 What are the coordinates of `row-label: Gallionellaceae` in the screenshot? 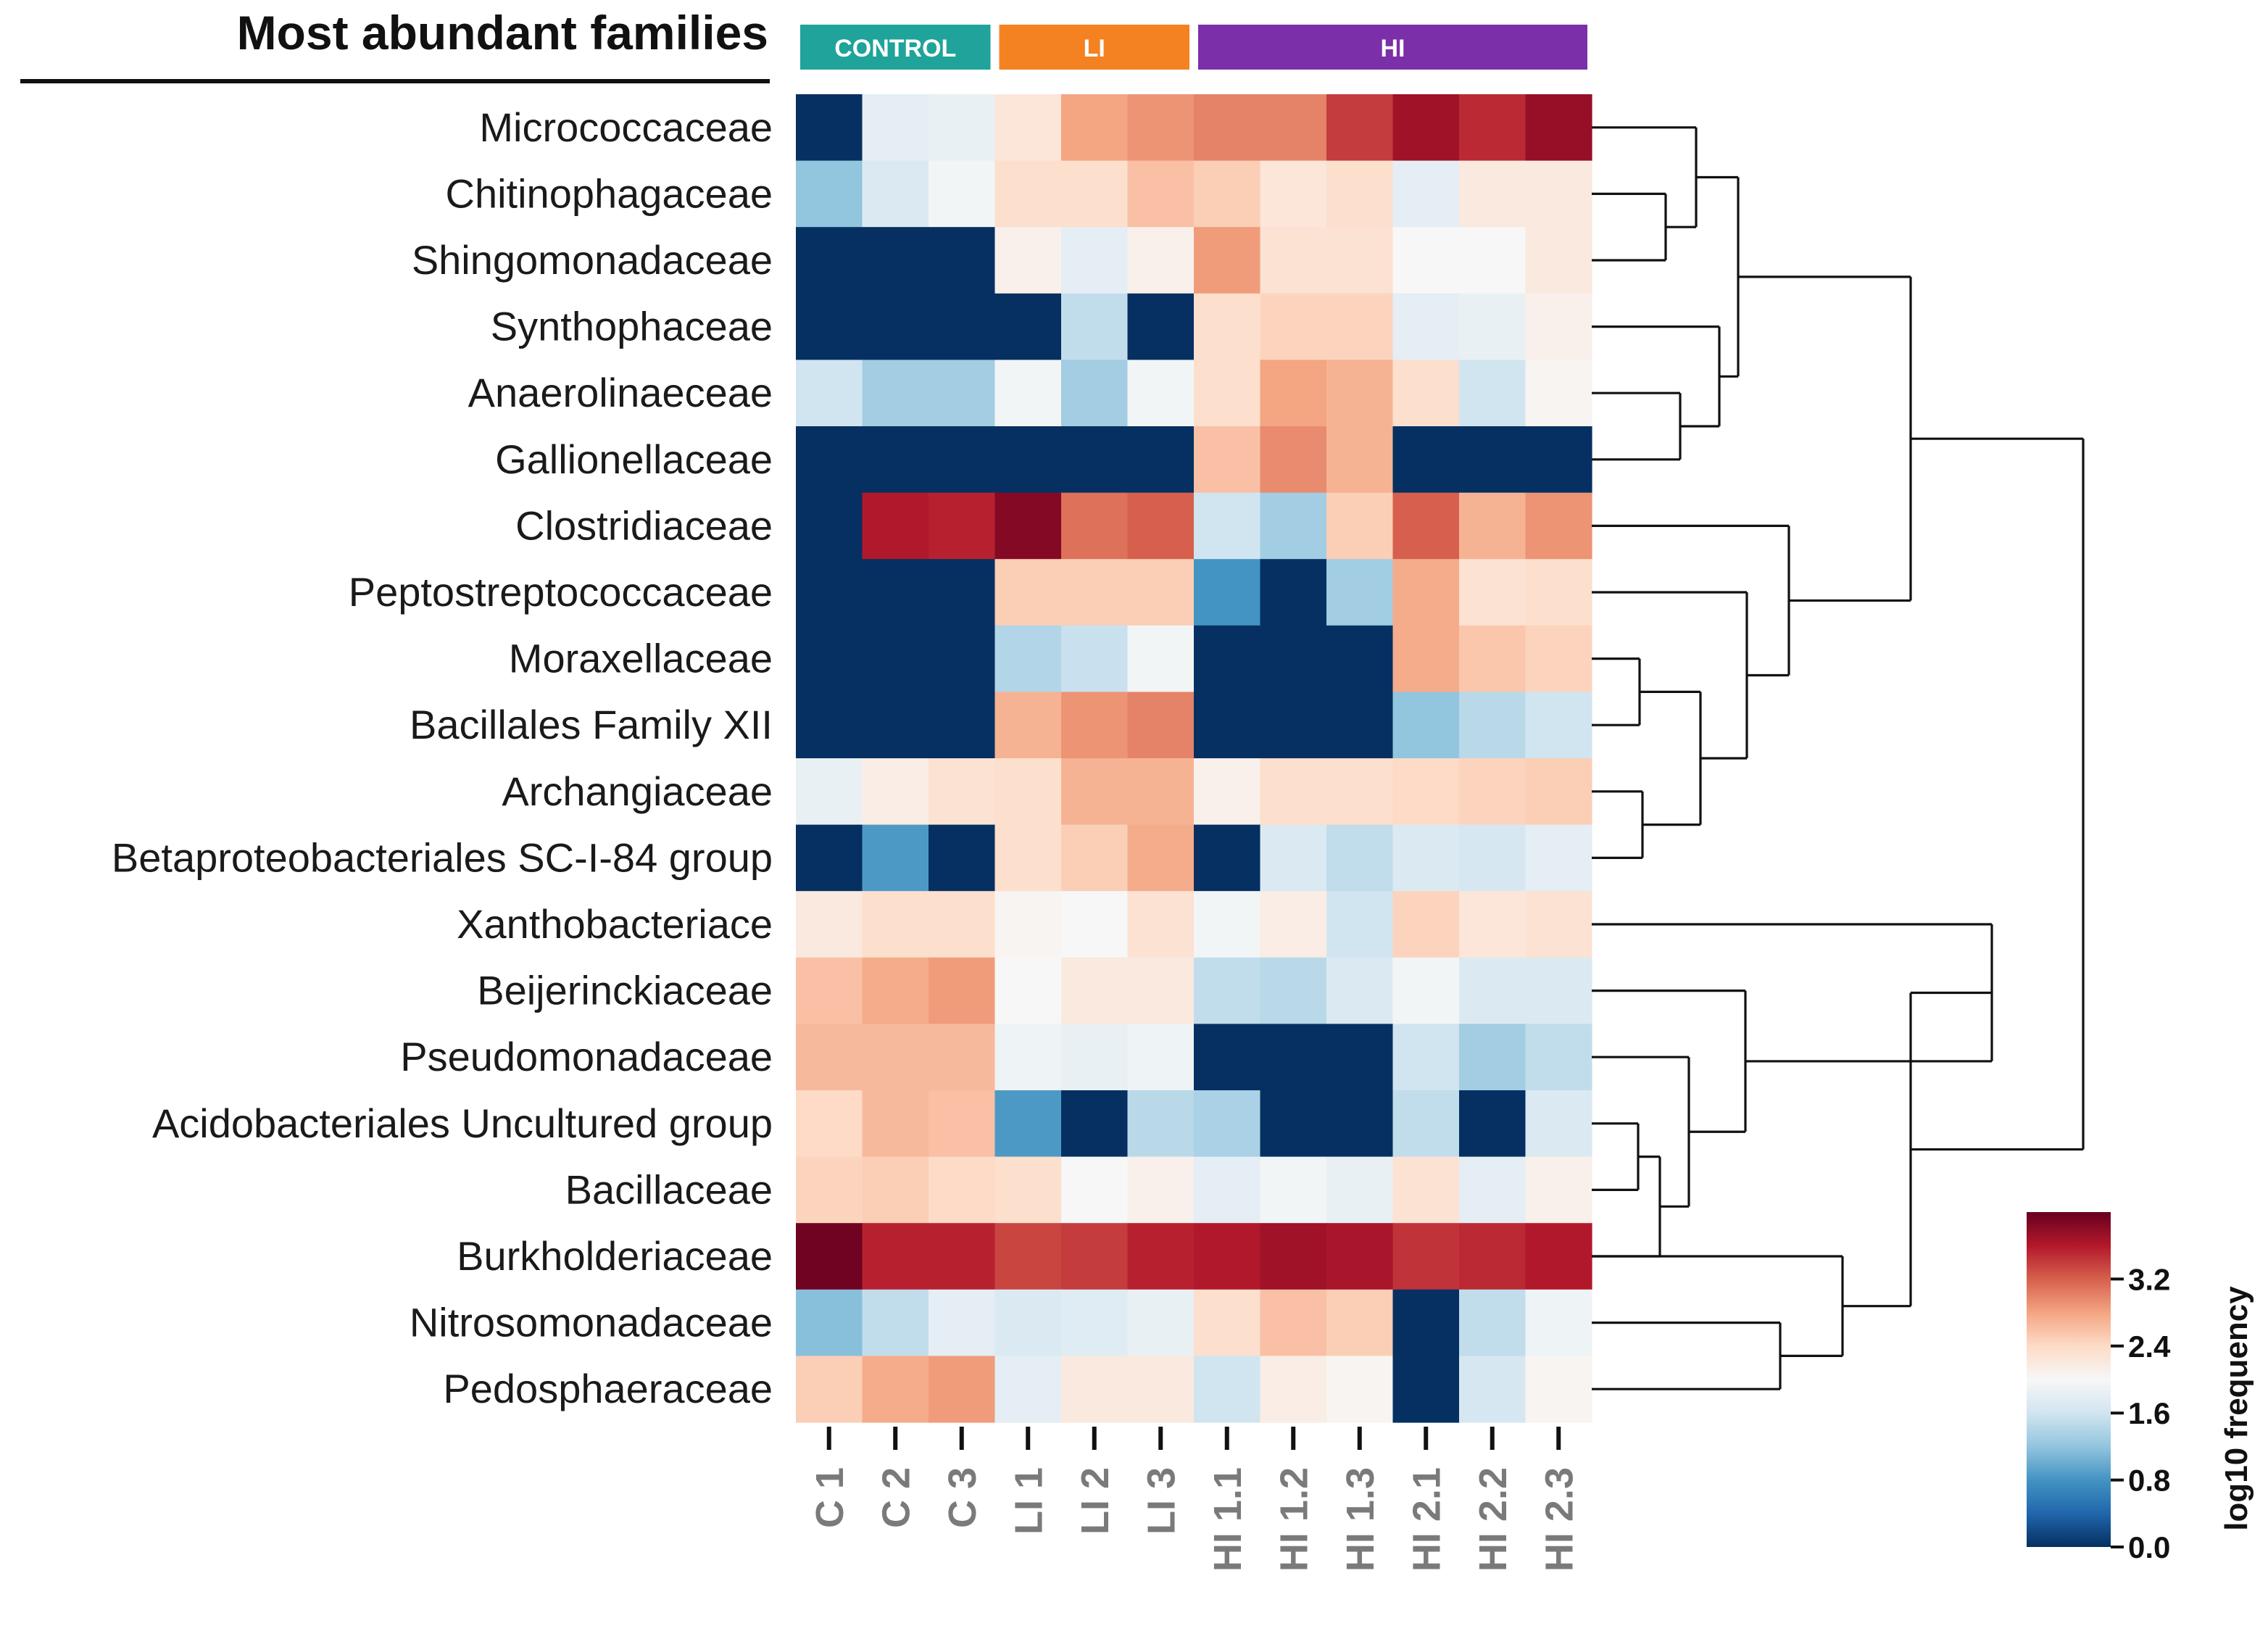 It's located at (634, 459).